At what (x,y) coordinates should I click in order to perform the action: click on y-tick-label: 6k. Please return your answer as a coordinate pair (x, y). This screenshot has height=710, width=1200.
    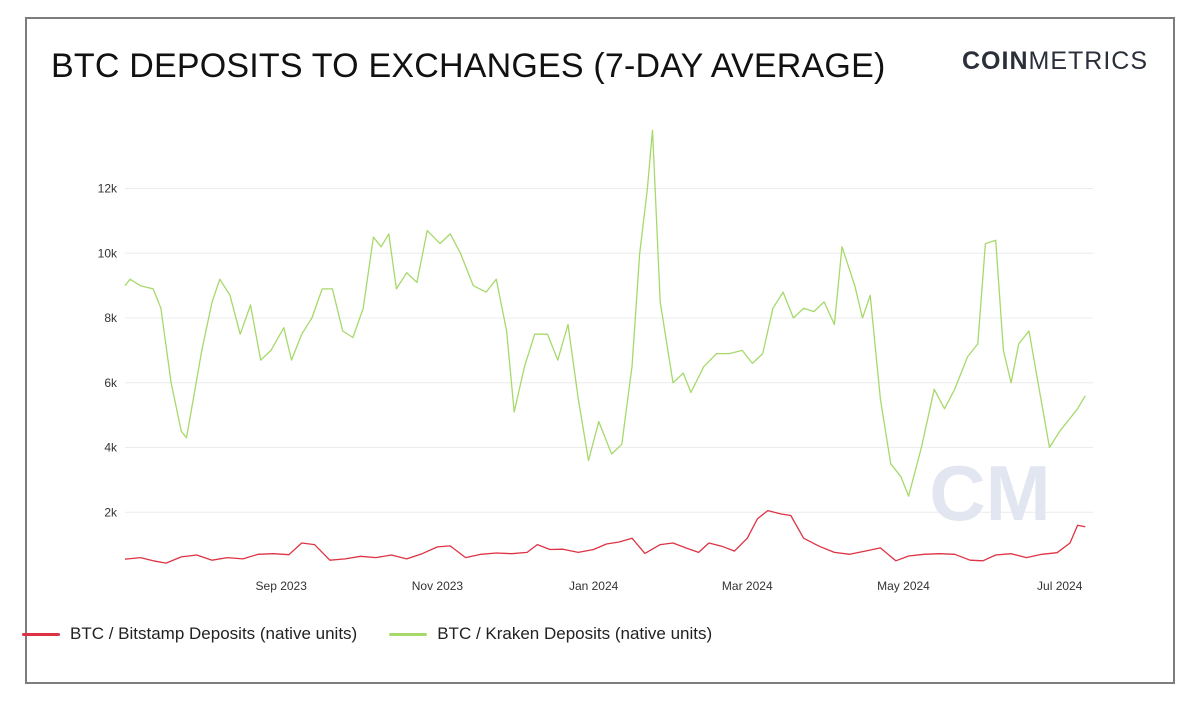
    Looking at the image, I should click on (111, 383).